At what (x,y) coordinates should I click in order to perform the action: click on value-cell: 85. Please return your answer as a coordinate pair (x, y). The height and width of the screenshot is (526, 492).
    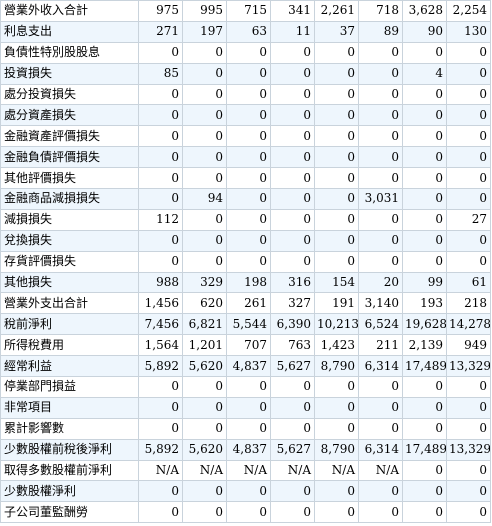
    Looking at the image, I should click on (160, 73).